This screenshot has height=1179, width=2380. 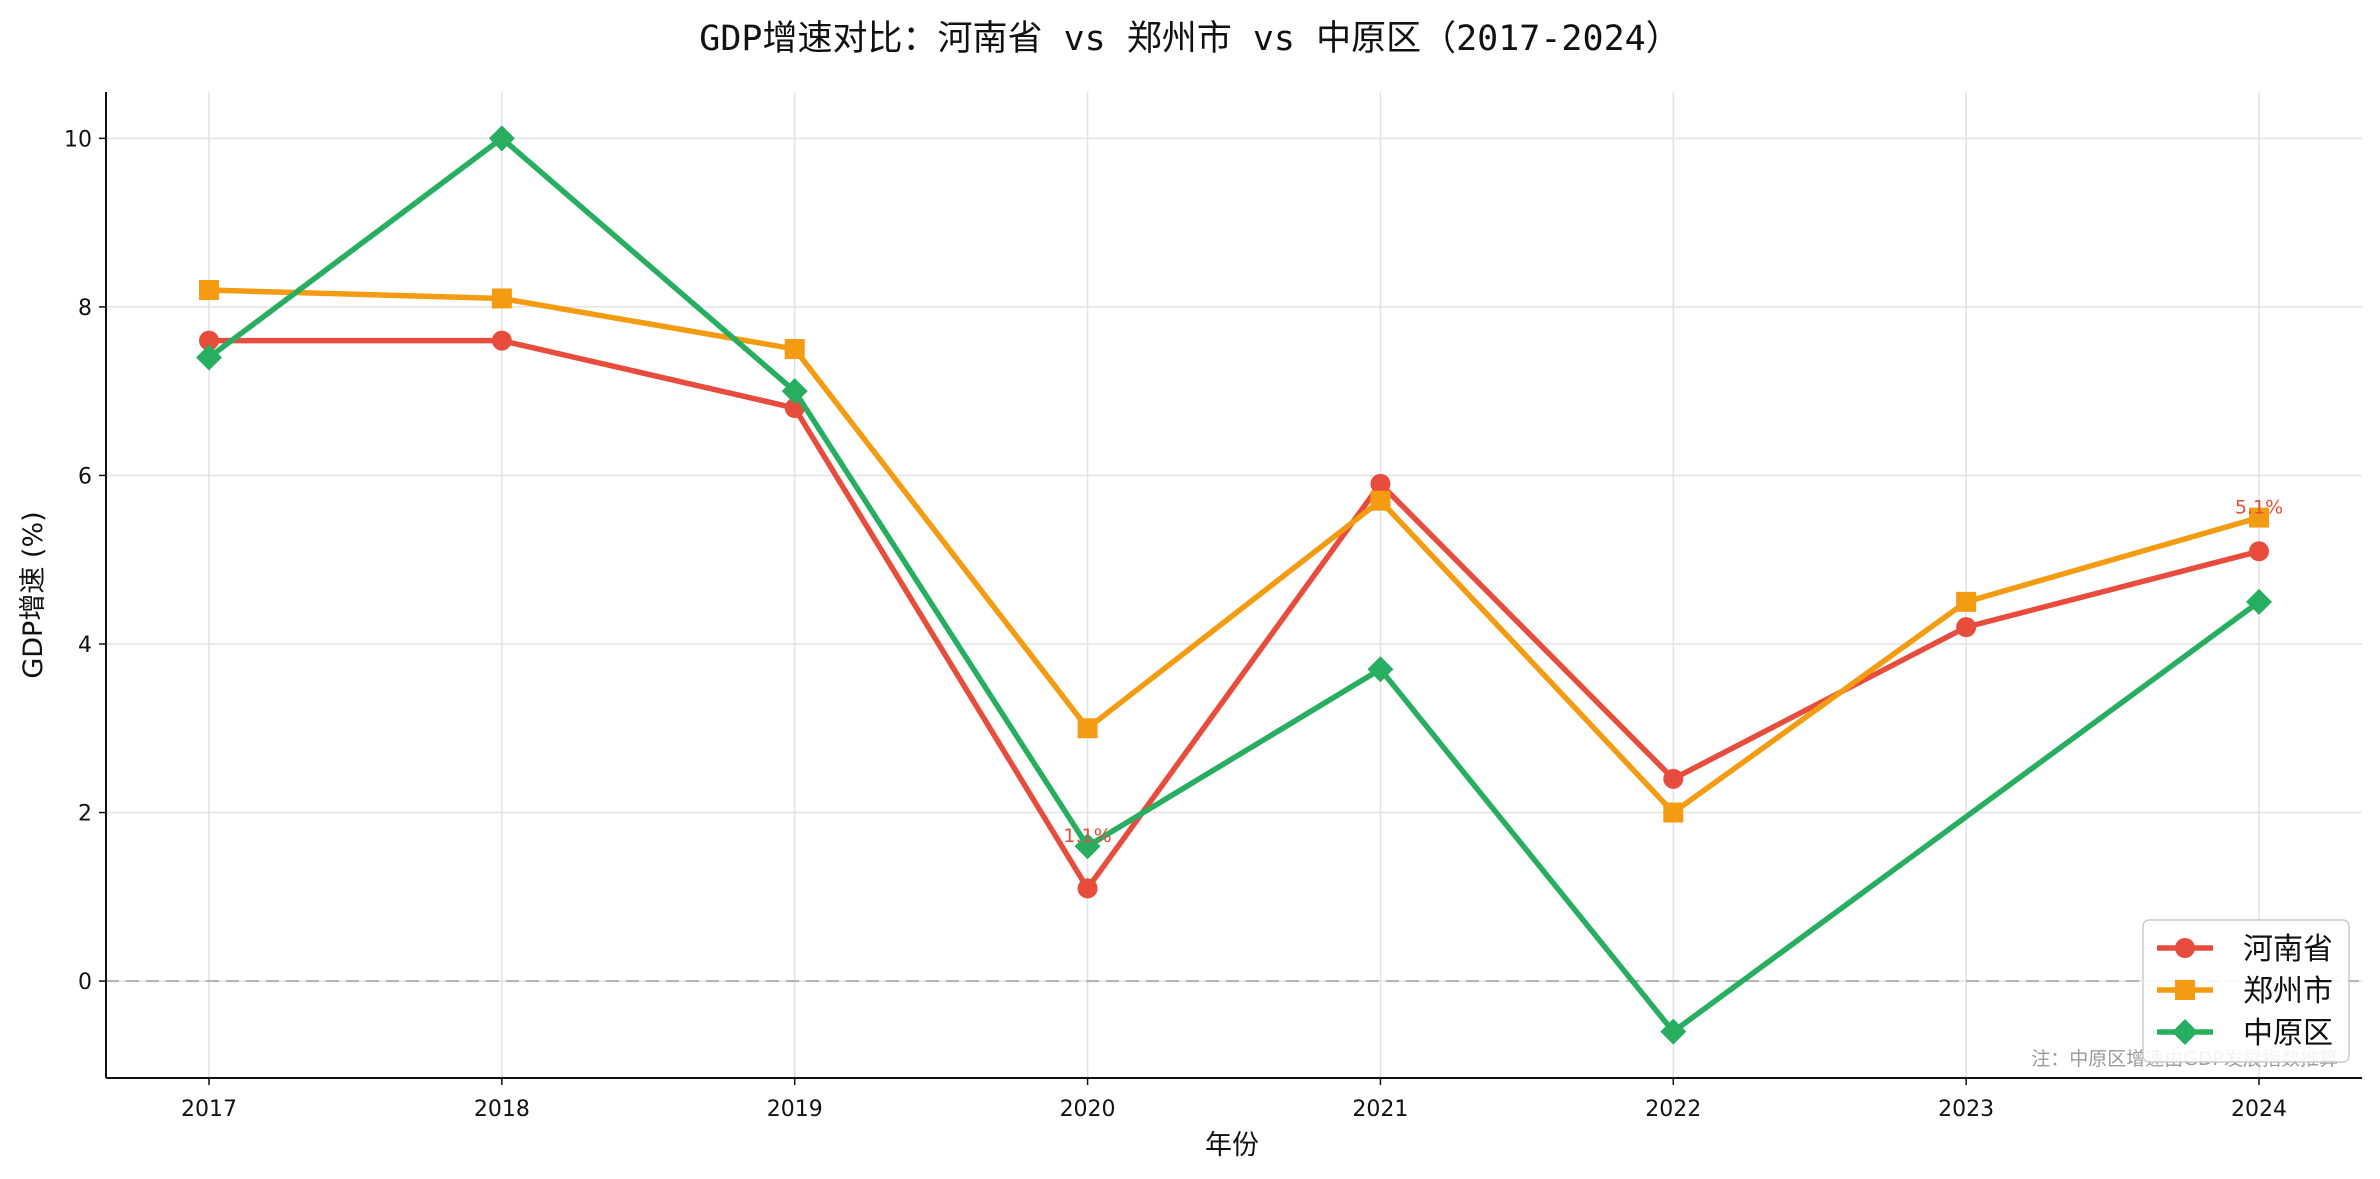 What do you see at coordinates (1189, 39) in the screenshot?
I see `chart-title: GDP增速对比：河南省 vs 郑州市 vs 中原区（2017-2024）` at bounding box center [1189, 39].